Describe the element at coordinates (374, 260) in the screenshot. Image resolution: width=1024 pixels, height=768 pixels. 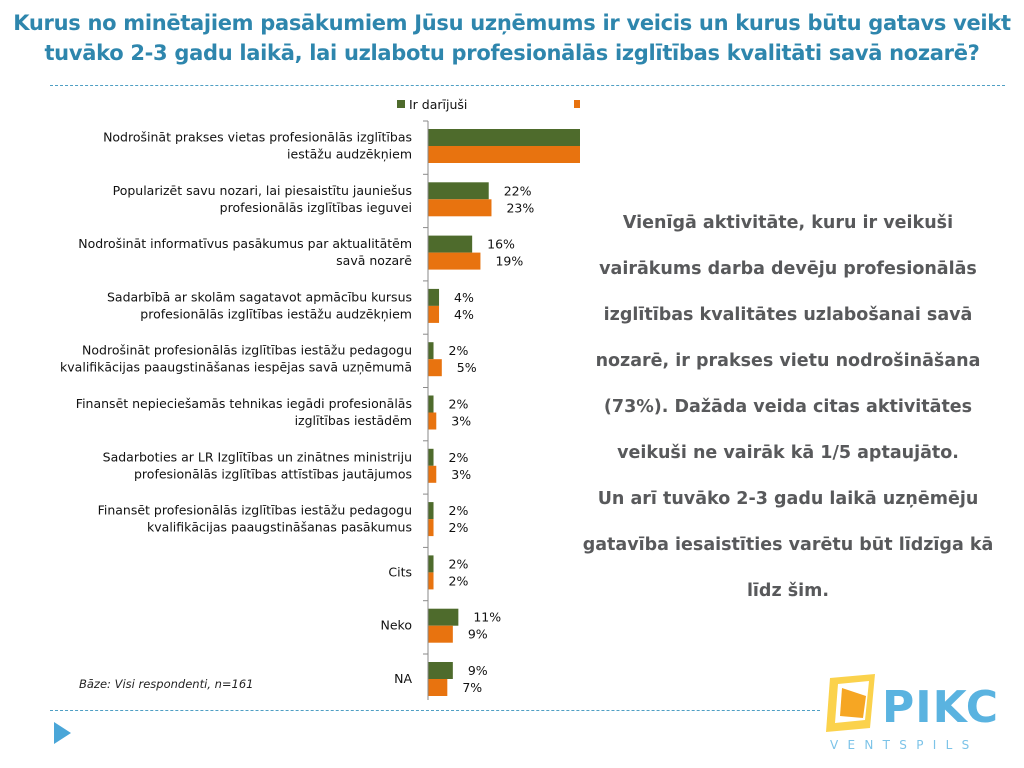
I see `category-label: savā nozarē` at that location.